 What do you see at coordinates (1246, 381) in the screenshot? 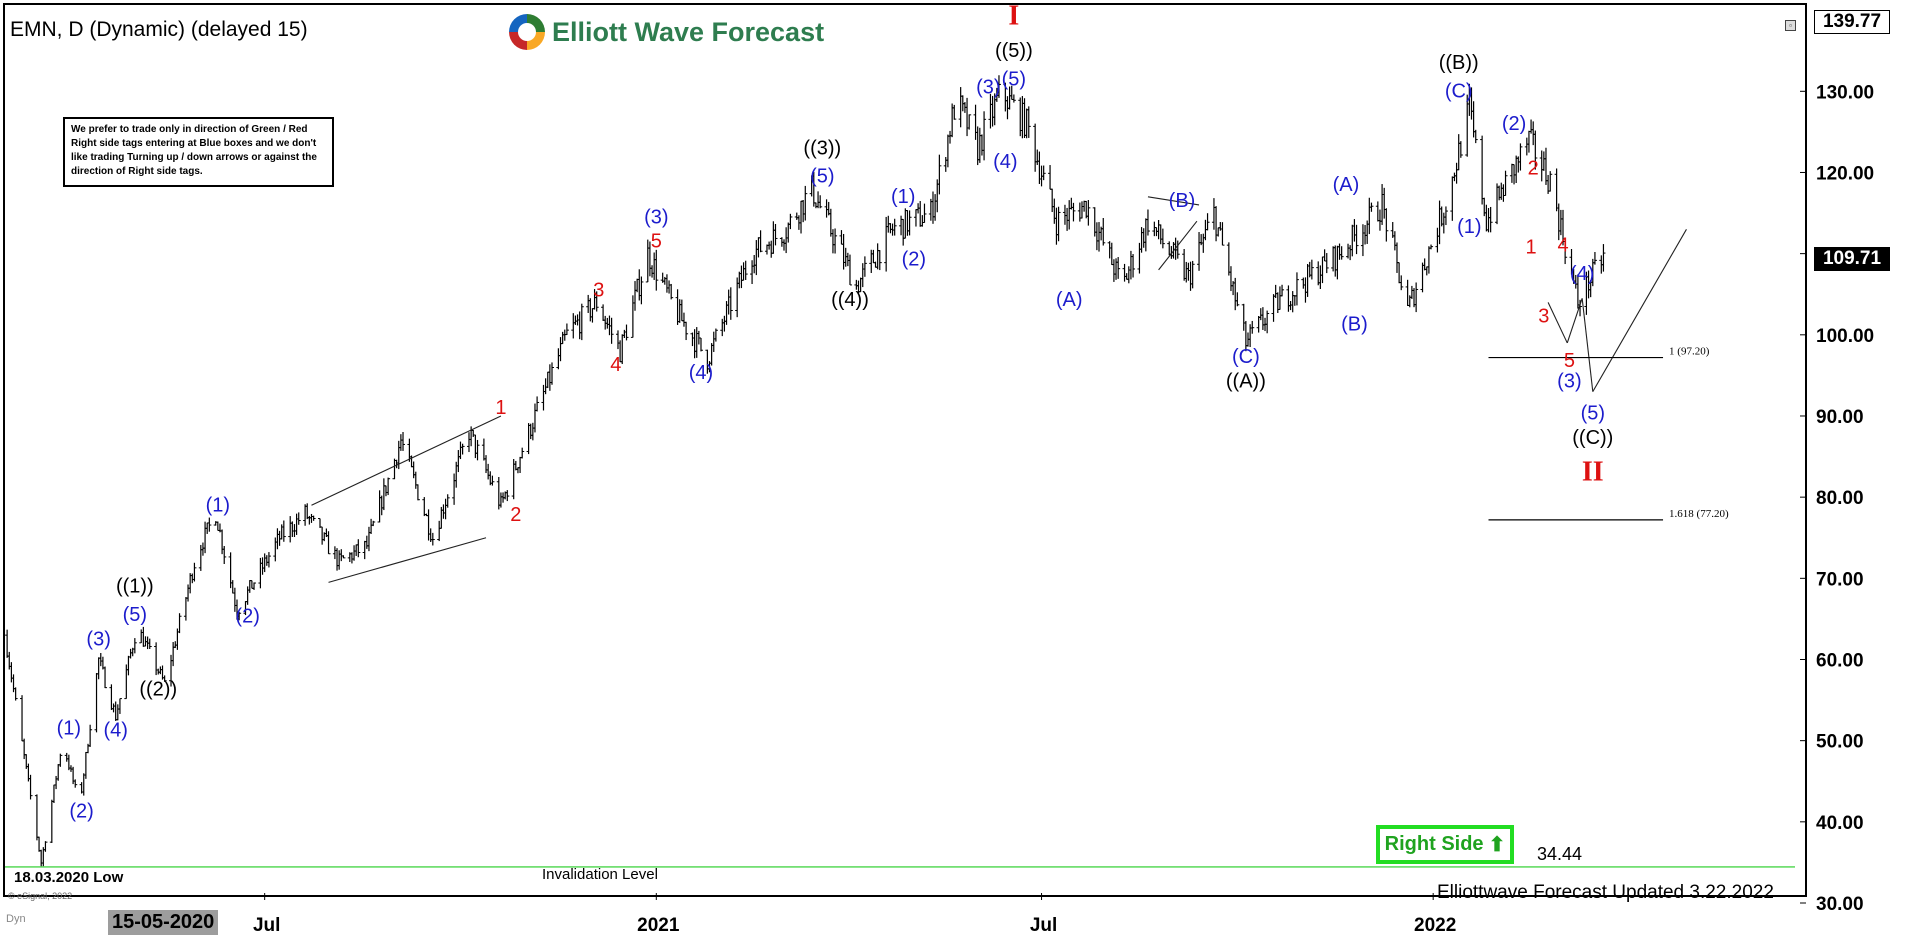
I see `wave-label: ((A))` at bounding box center [1246, 381].